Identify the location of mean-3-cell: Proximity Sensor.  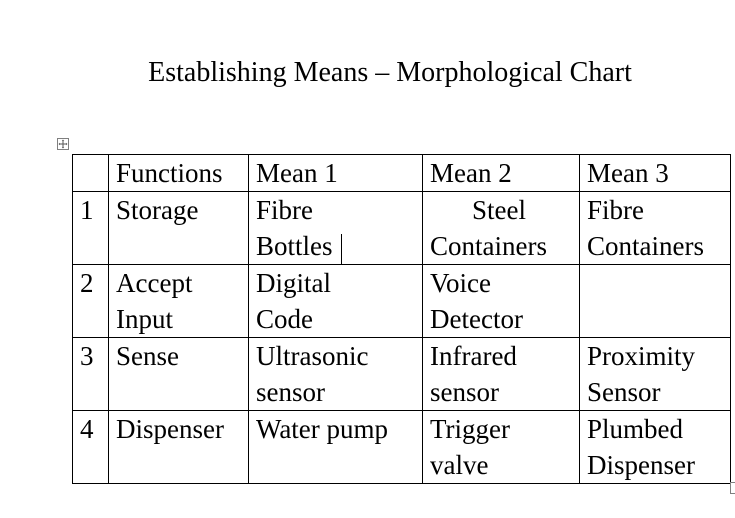
(655, 374).